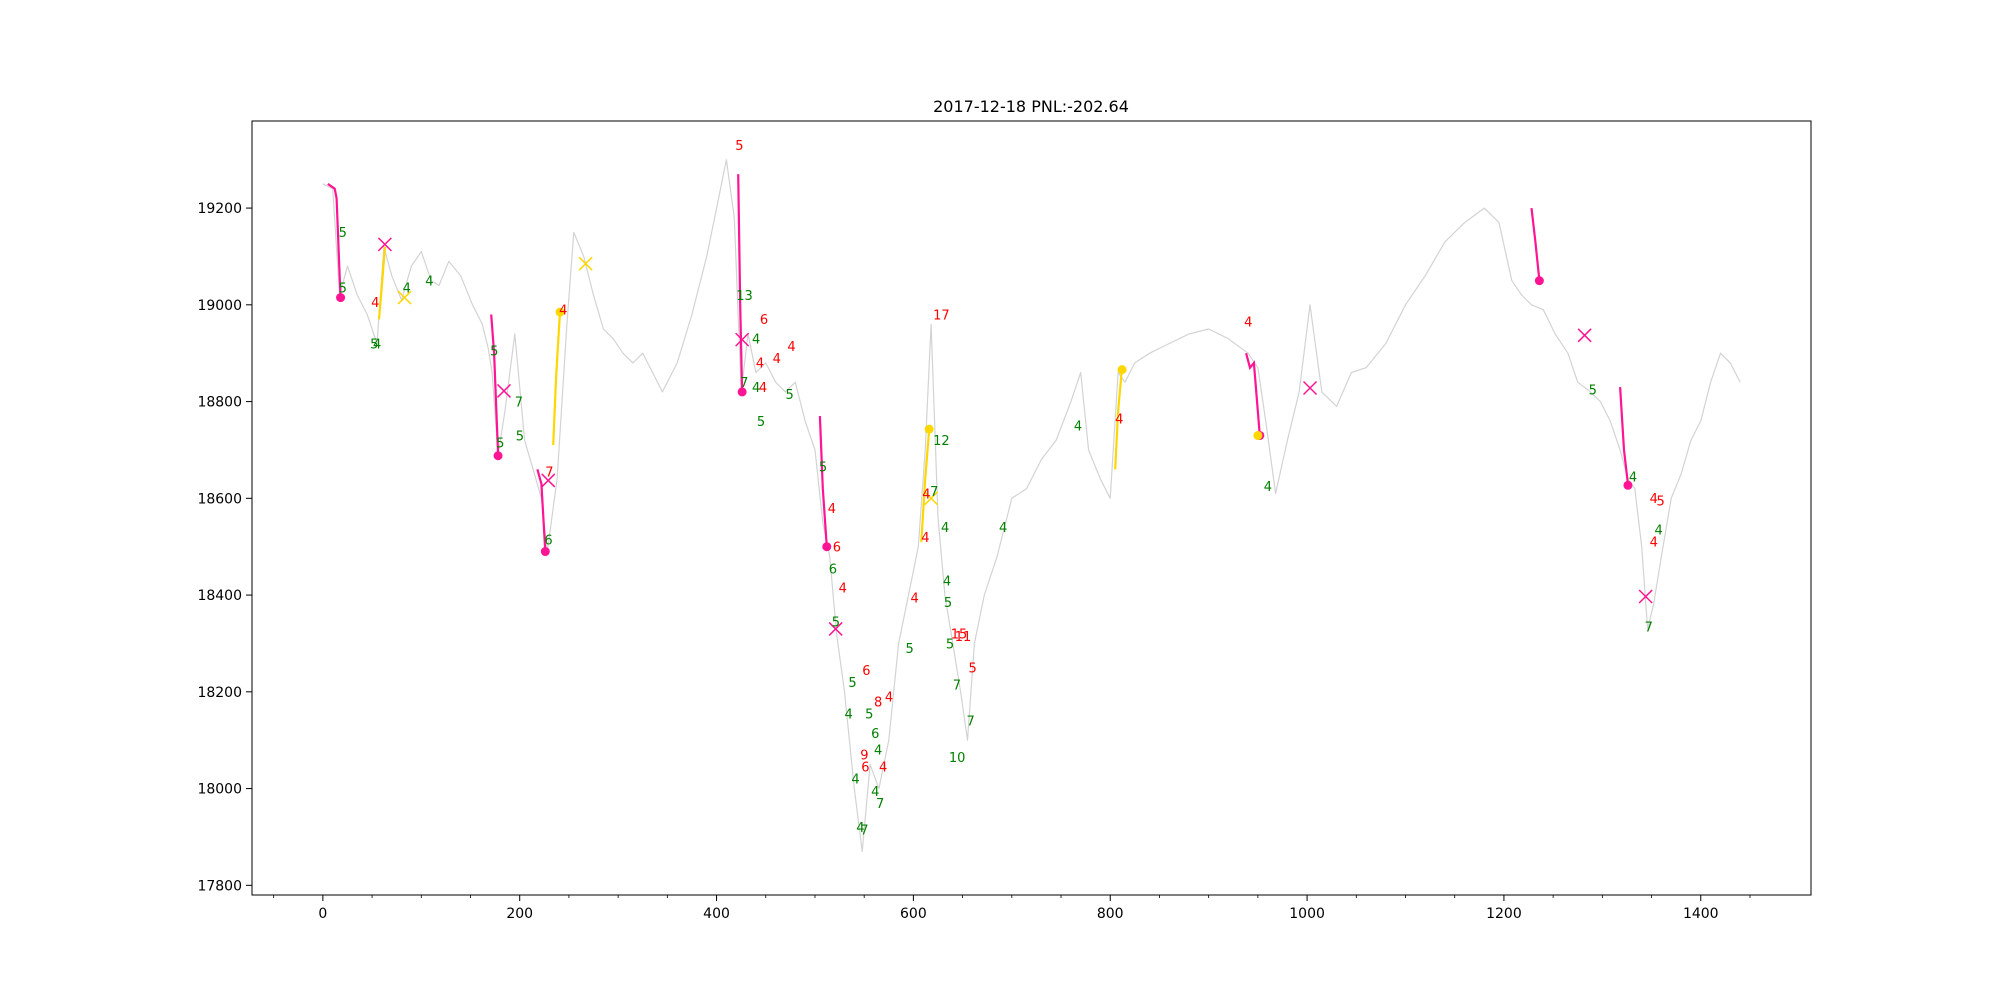 The height and width of the screenshot is (1000, 2000). What do you see at coordinates (865, 768) in the screenshot?
I see `trade-annotation-41: 6` at bounding box center [865, 768].